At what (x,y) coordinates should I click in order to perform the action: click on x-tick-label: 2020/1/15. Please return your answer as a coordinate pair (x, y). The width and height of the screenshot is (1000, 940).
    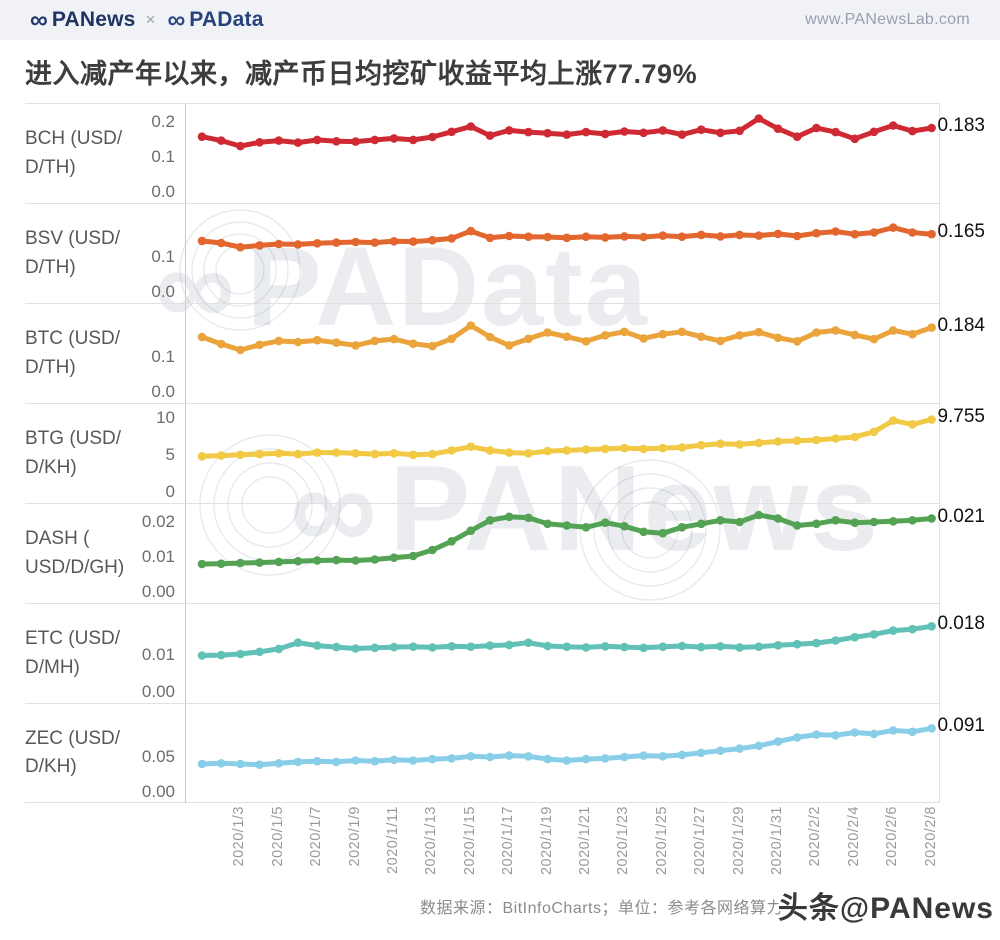
    Looking at the image, I should click on (469, 841).